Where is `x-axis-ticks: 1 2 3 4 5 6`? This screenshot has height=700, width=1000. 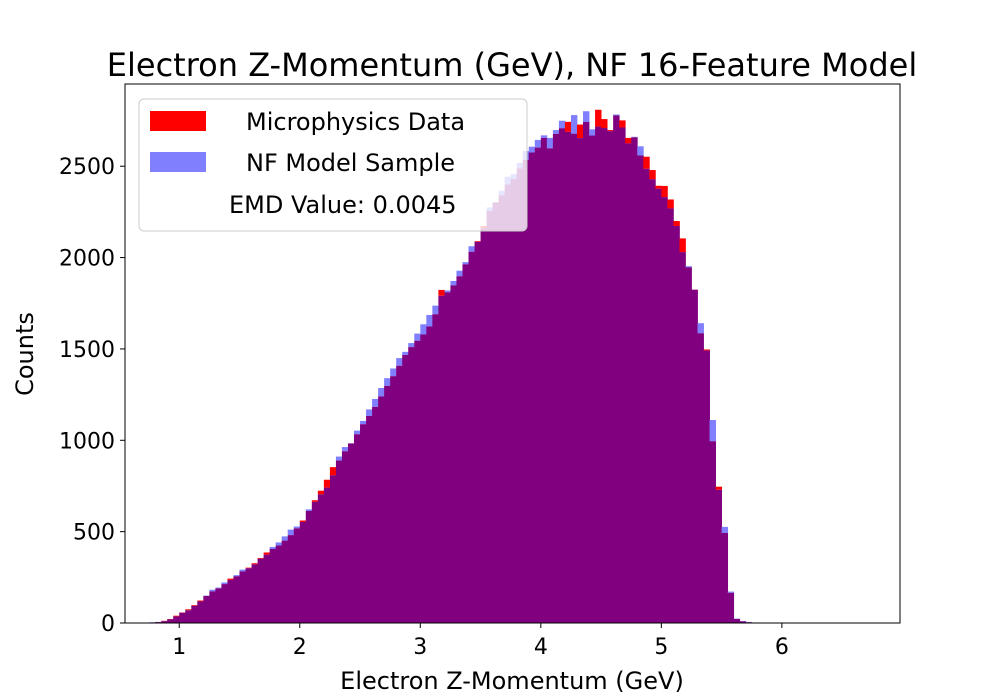
x-axis-ticks: 1 2 3 4 5 6 is located at coordinates (480, 641).